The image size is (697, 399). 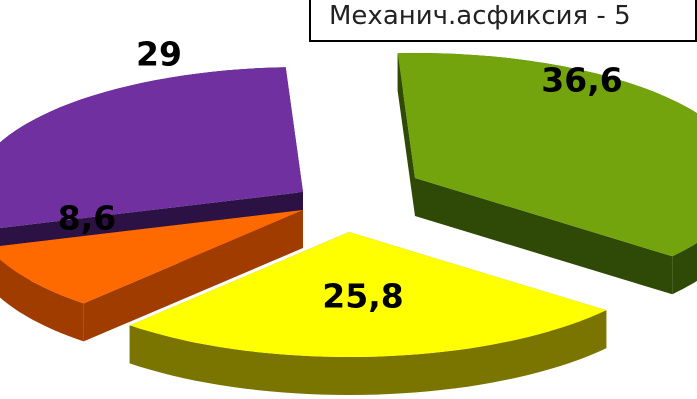 I want to click on legend-text: Механич.асфиксия - 5, so click(x=480, y=16).